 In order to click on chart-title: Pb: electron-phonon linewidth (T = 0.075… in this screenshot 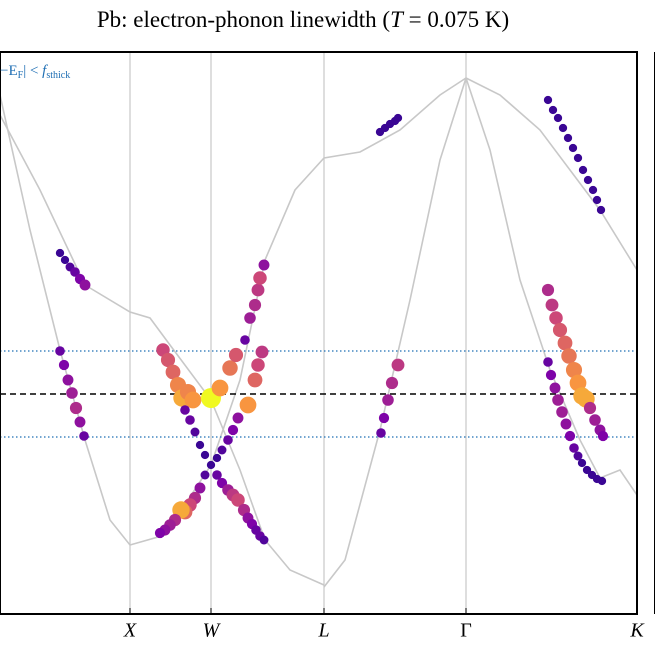, I will do `click(303, 19)`.